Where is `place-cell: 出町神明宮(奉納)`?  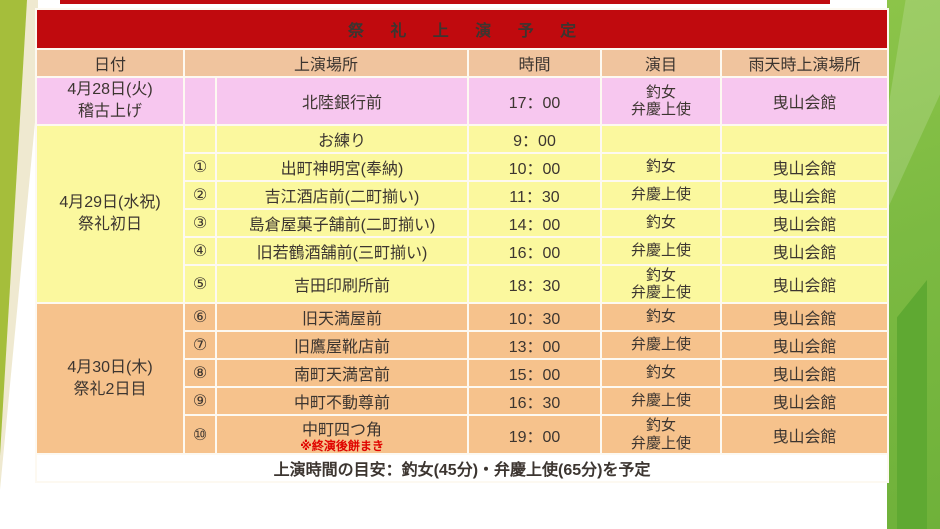
place-cell: 出町神明宮(奉納) is located at coordinates (342, 167).